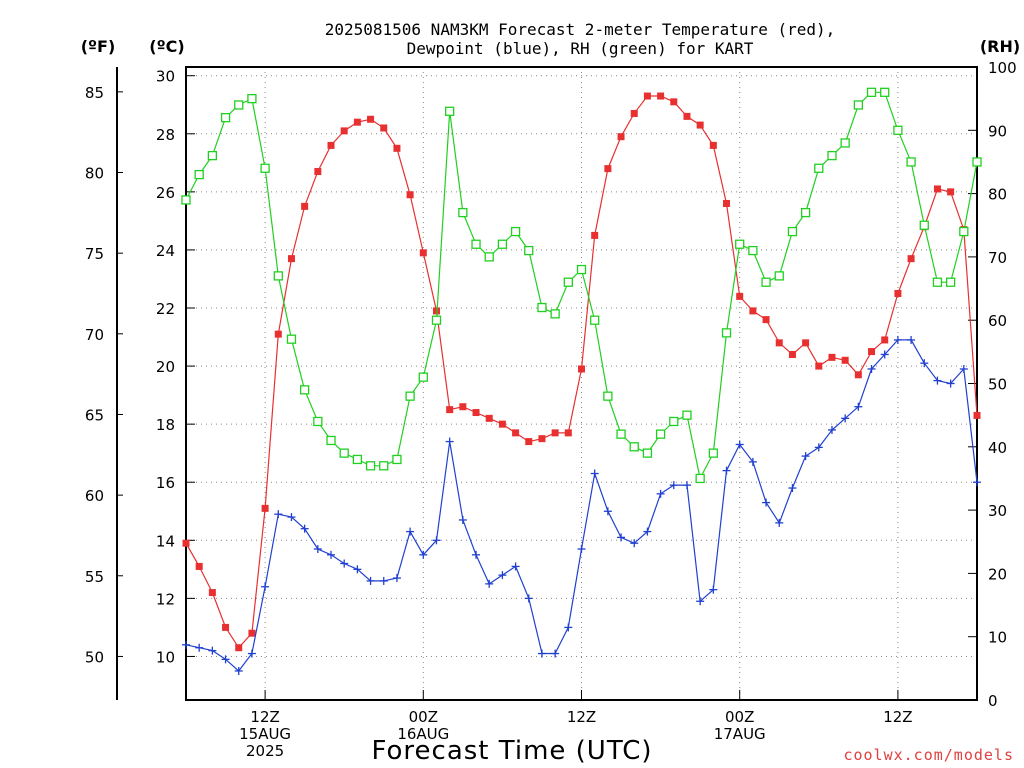 The height and width of the screenshot is (768, 1024). Describe the element at coordinates (165, 251) in the screenshot. I see `ytick-label-c-24: 24` at that location.